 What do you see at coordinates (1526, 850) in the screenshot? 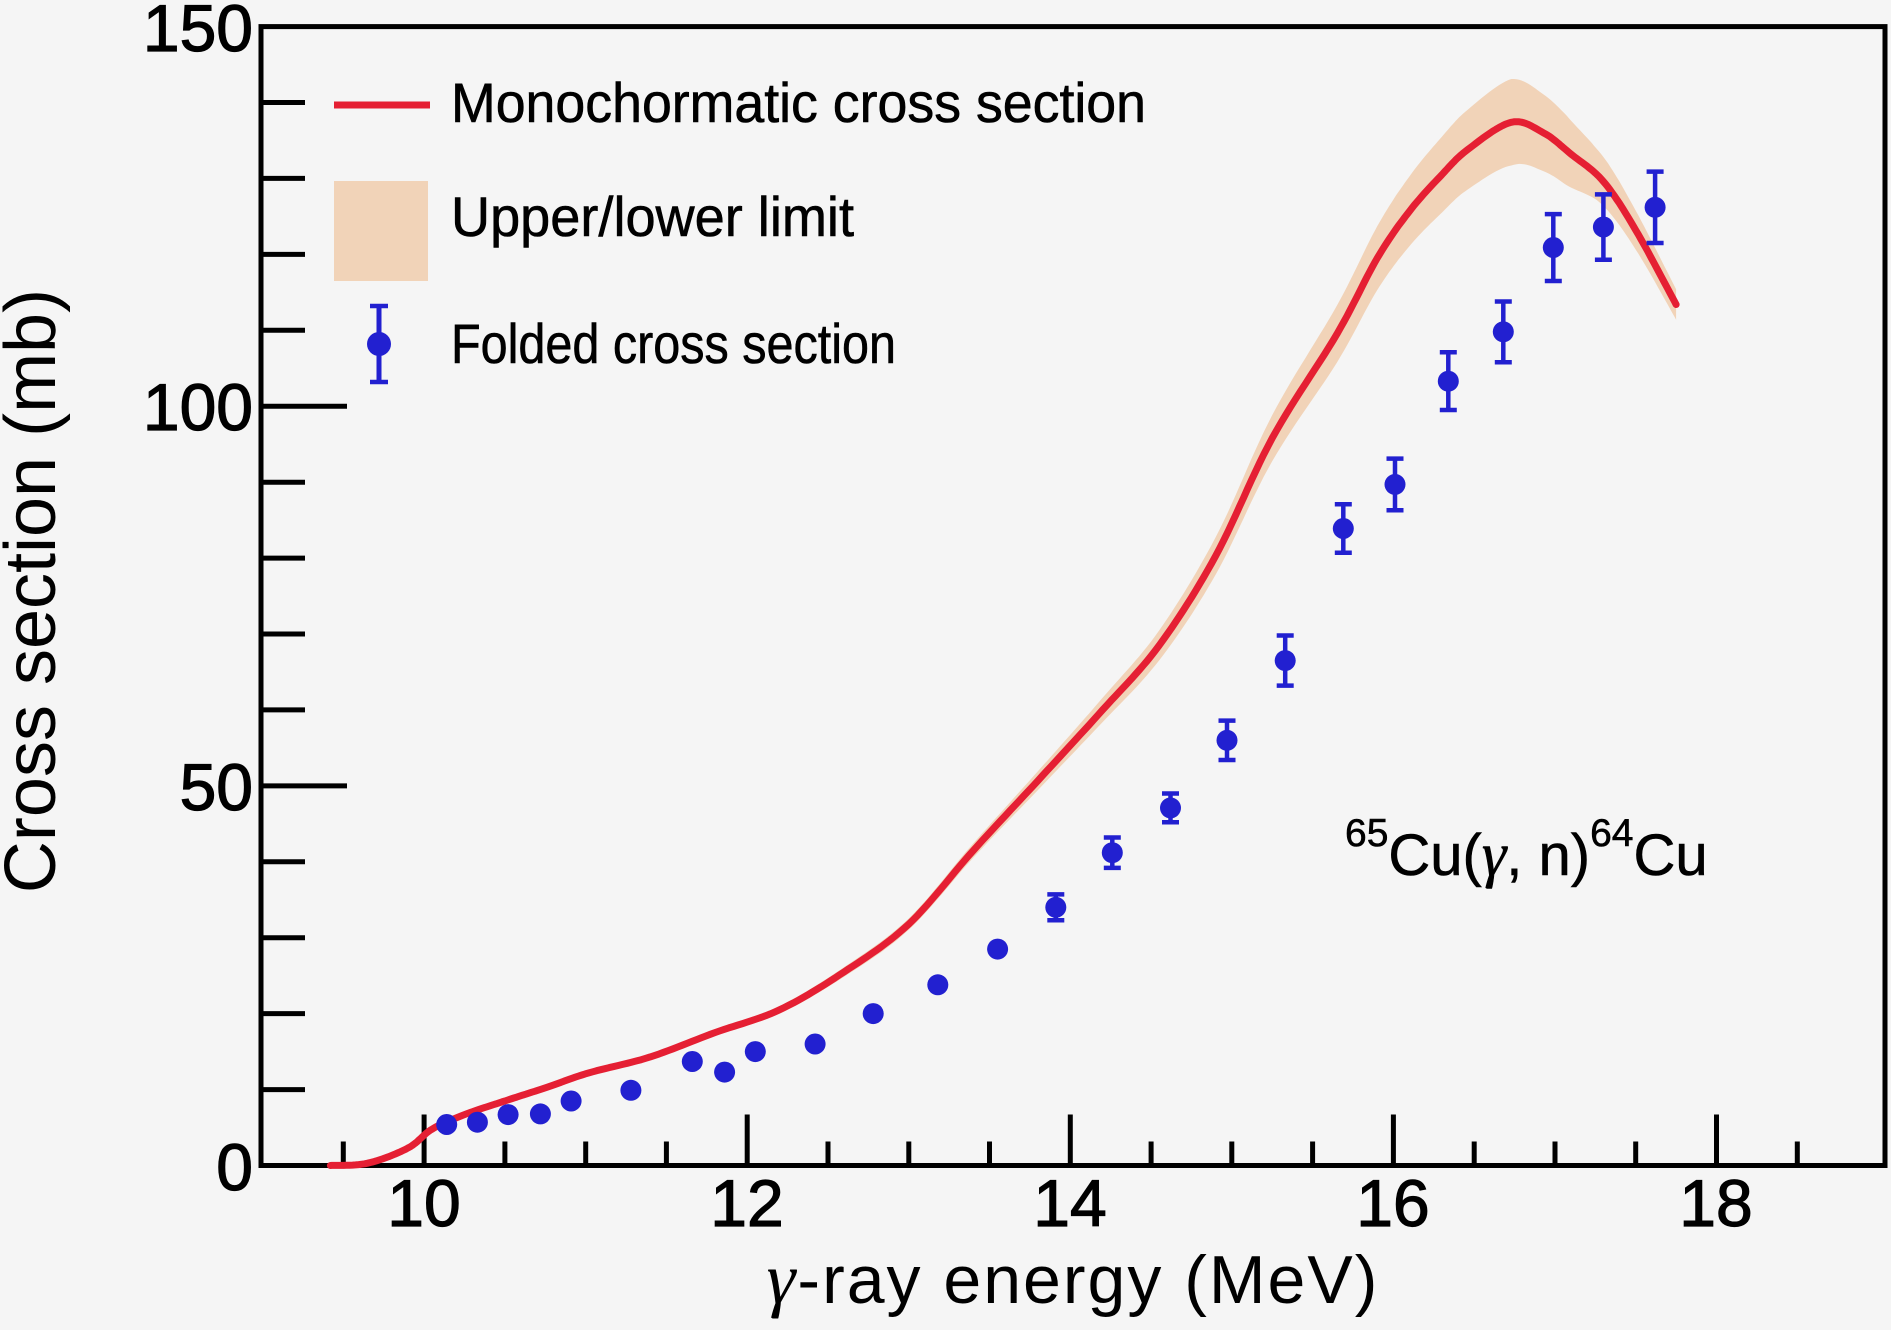
I see `svg-text: 65Cu(γ, n)64Cu` at bounding box center [1526, 850].